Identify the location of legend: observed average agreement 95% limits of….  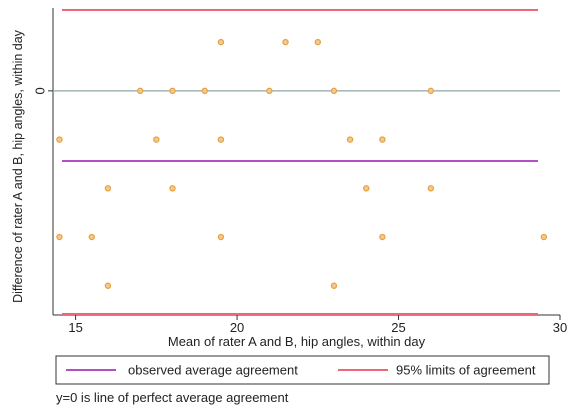
(302, 370).